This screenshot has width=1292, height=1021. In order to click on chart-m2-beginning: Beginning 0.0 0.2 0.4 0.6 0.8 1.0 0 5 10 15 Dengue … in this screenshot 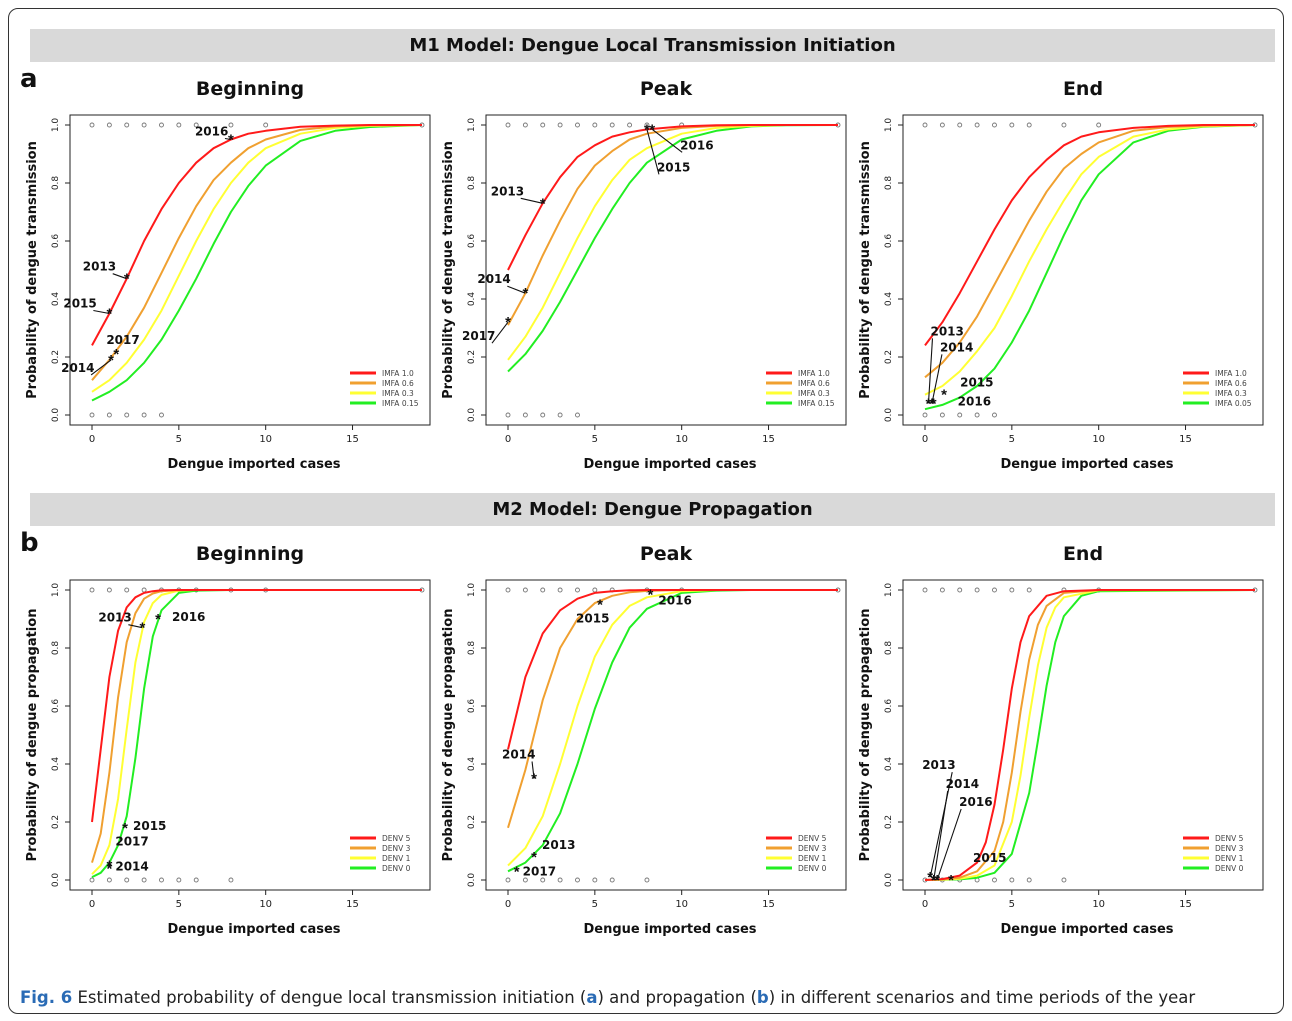, I will do `click(232, 740)`.